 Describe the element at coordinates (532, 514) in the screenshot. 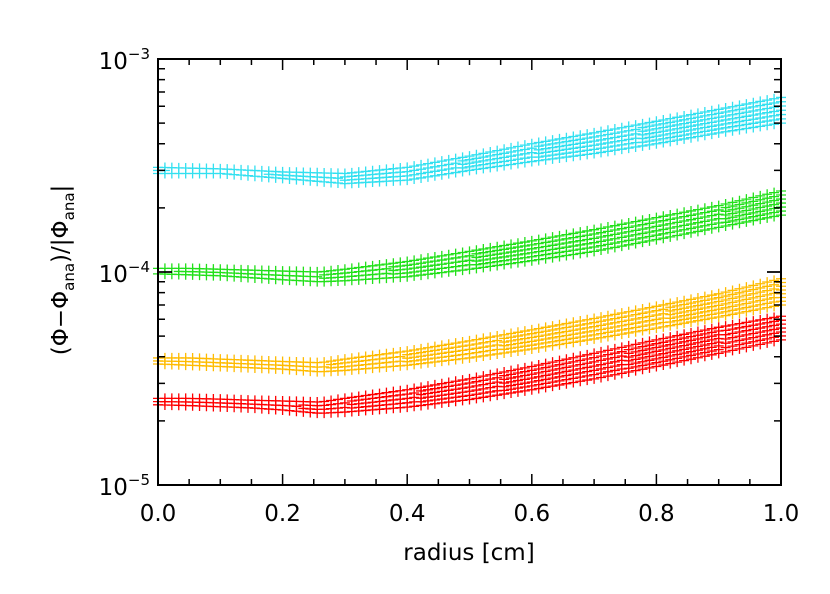

I see `x-tick-label: 0.6` at that location.